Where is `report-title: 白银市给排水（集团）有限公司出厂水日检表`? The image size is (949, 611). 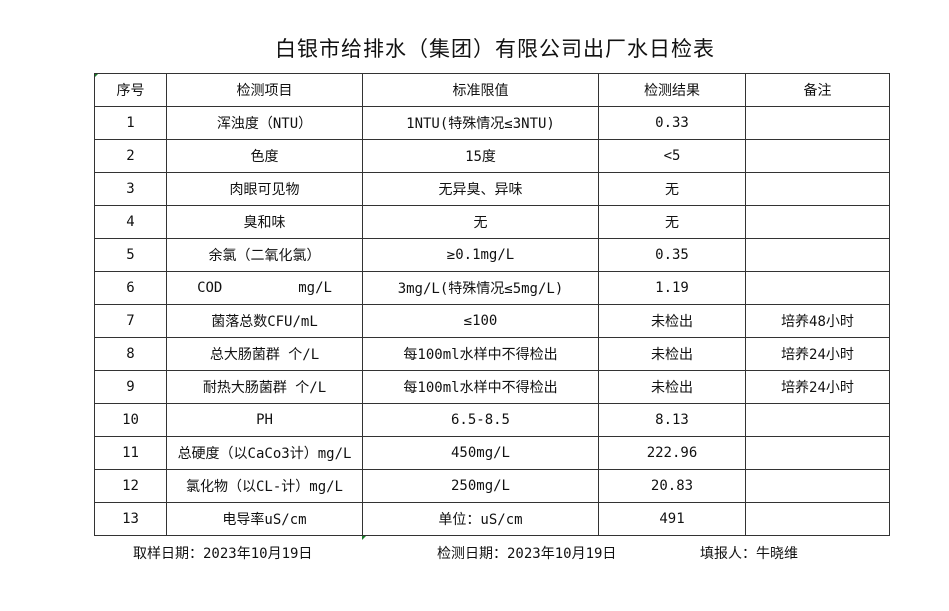 report-title: 白银市给排水（集团）有限公司出厂水日检表 is located at coordinates (495, 49).